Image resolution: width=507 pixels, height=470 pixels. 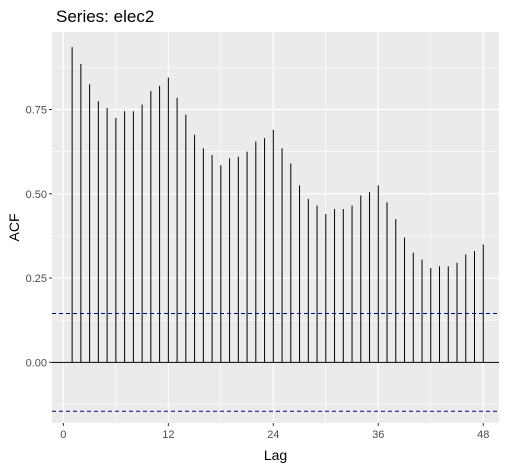 I want to click on y-tick-label: 0.00, so click(x=36, y=363).